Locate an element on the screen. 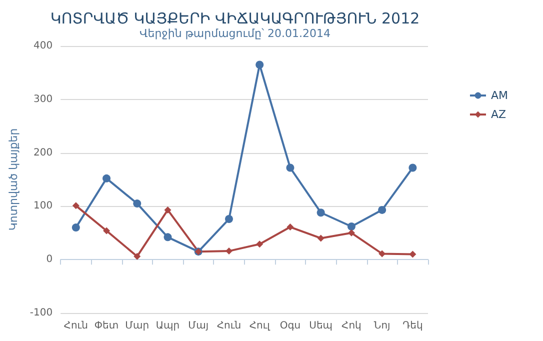 This screenshot has height=341, width=543. y-tick-label: 100 is located at coordinates (43, 206).